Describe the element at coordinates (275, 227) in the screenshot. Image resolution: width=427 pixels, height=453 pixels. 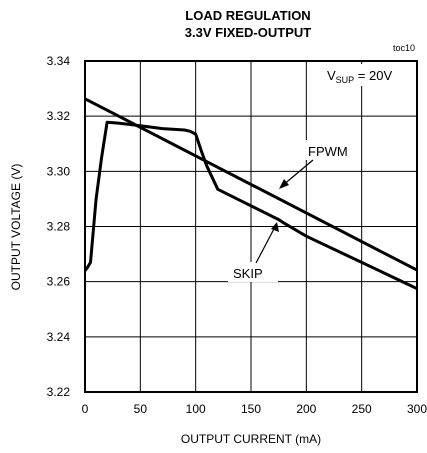
I see `skip-arrow-head` at that location.